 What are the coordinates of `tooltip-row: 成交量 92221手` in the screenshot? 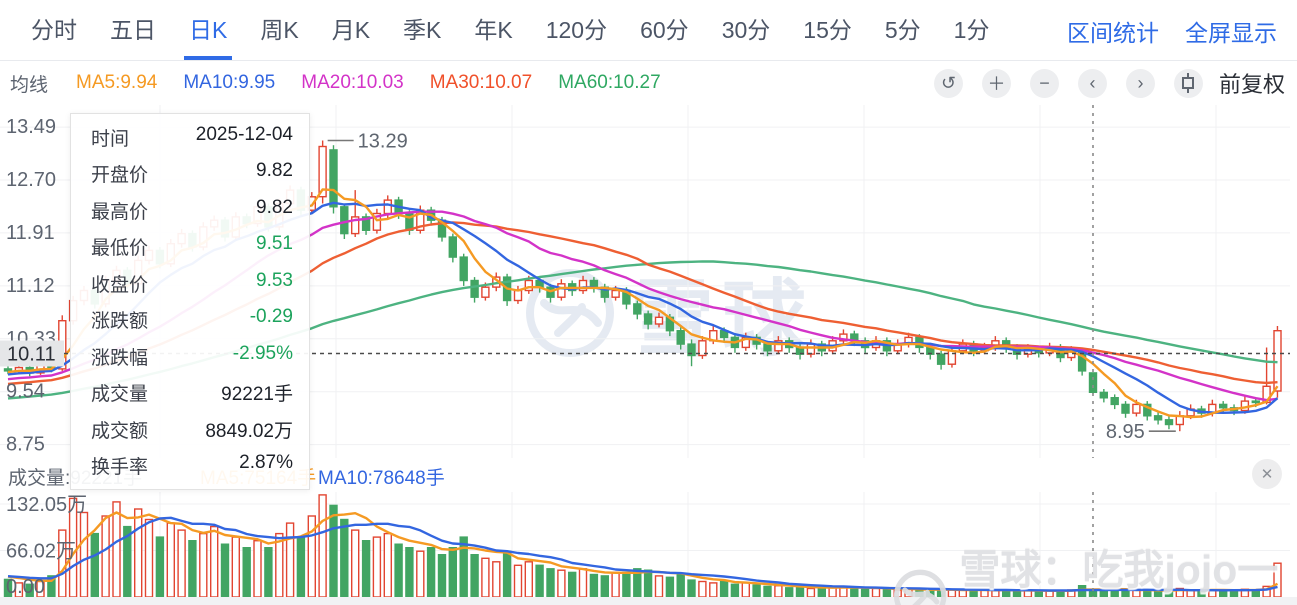 It's located at (190, 392).